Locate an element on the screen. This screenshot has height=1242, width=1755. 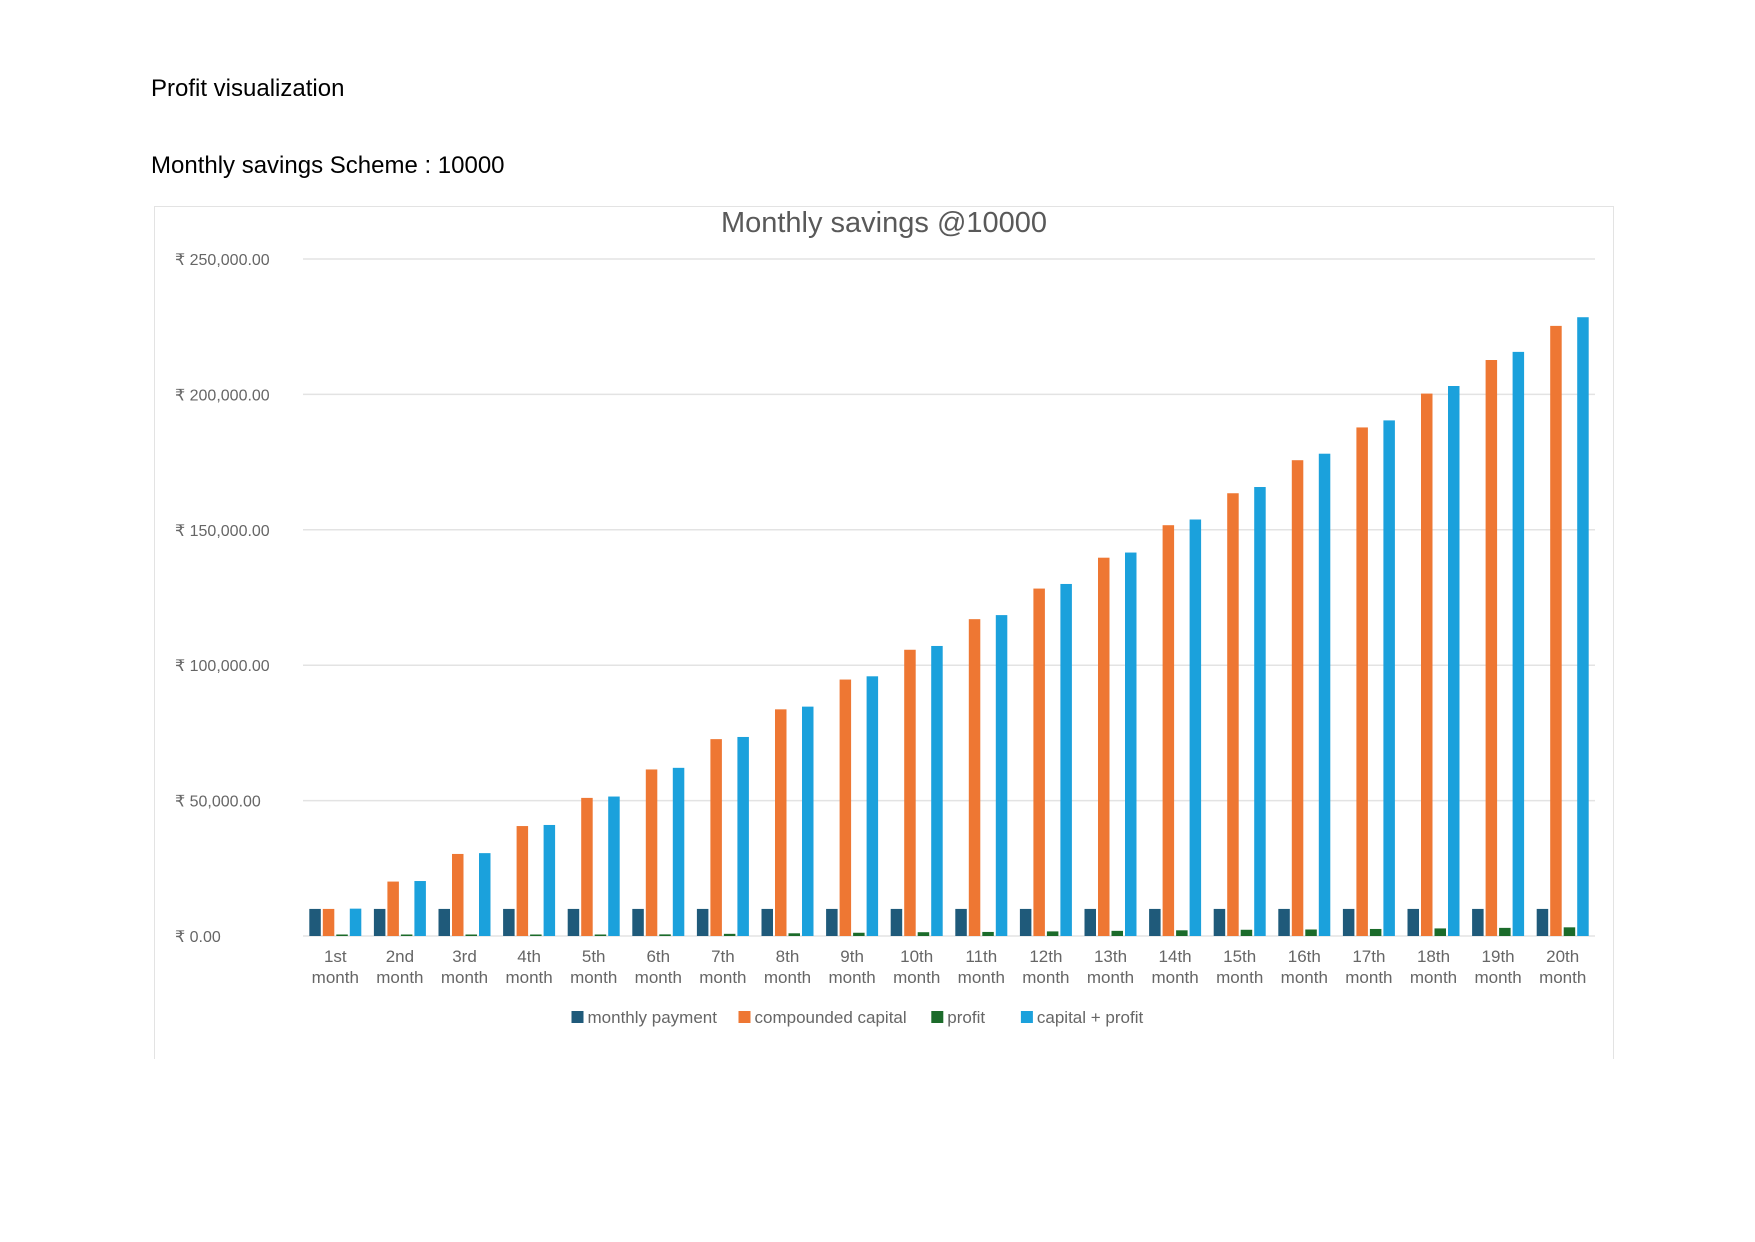
x-tick-label: 19th is located at coordinates (1498, 956).